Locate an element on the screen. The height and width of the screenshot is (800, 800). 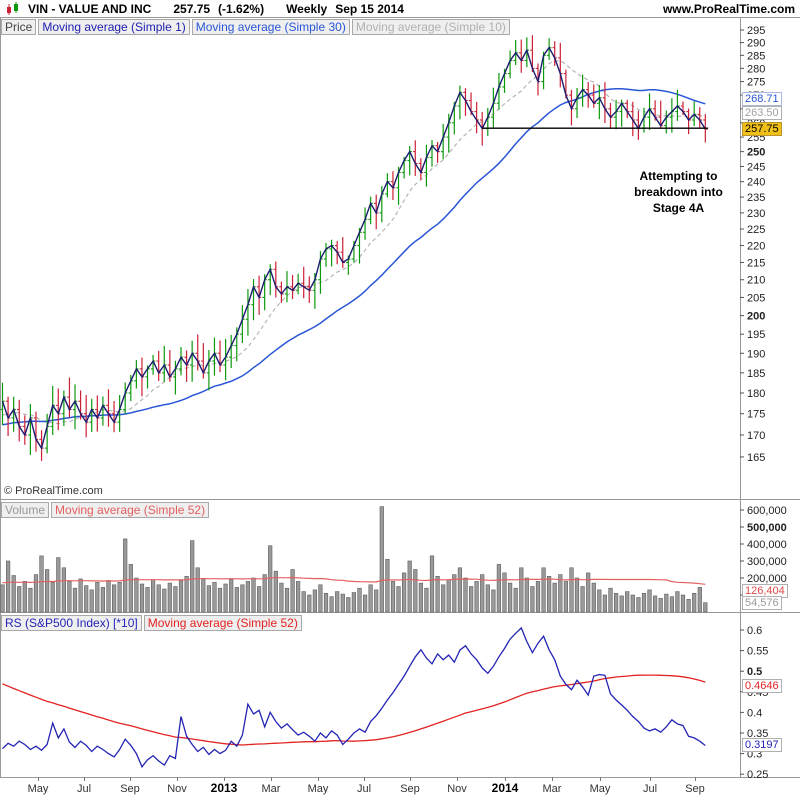
price-legend-item-3: Moving average (Simple 10) is located at coordinates (430, 27).